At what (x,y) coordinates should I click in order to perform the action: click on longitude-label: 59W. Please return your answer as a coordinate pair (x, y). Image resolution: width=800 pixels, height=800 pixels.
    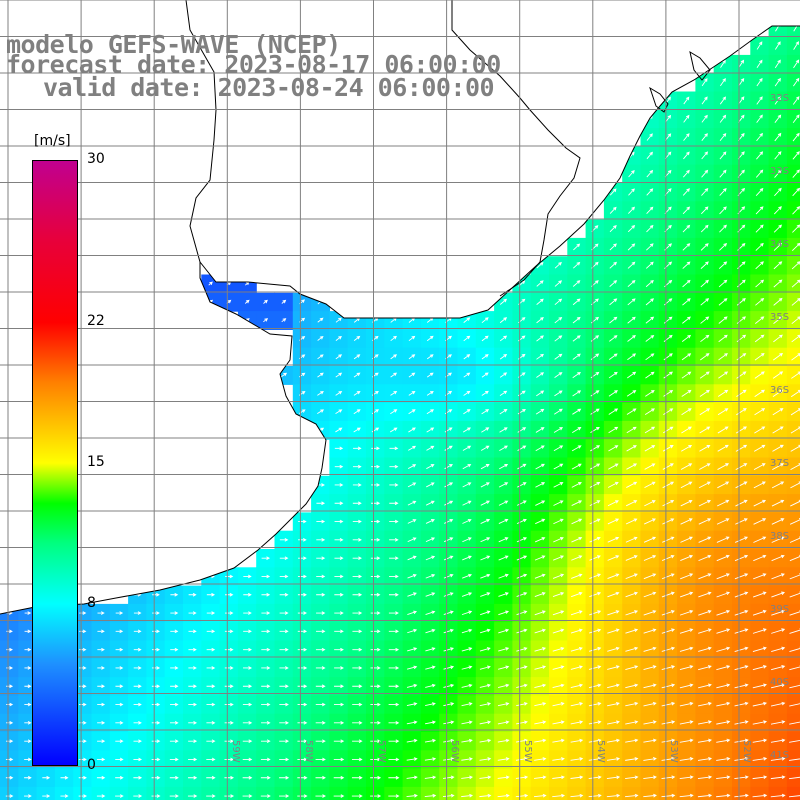
    Looking at the image, I should click on (235, 751).